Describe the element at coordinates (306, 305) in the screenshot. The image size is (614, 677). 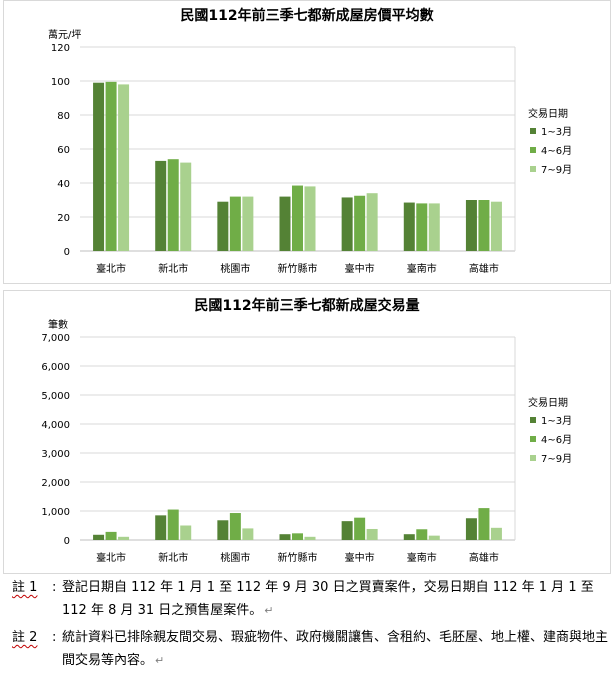
I see `chart-title: 民國112年前三季七都新成屋交易量` at that location.